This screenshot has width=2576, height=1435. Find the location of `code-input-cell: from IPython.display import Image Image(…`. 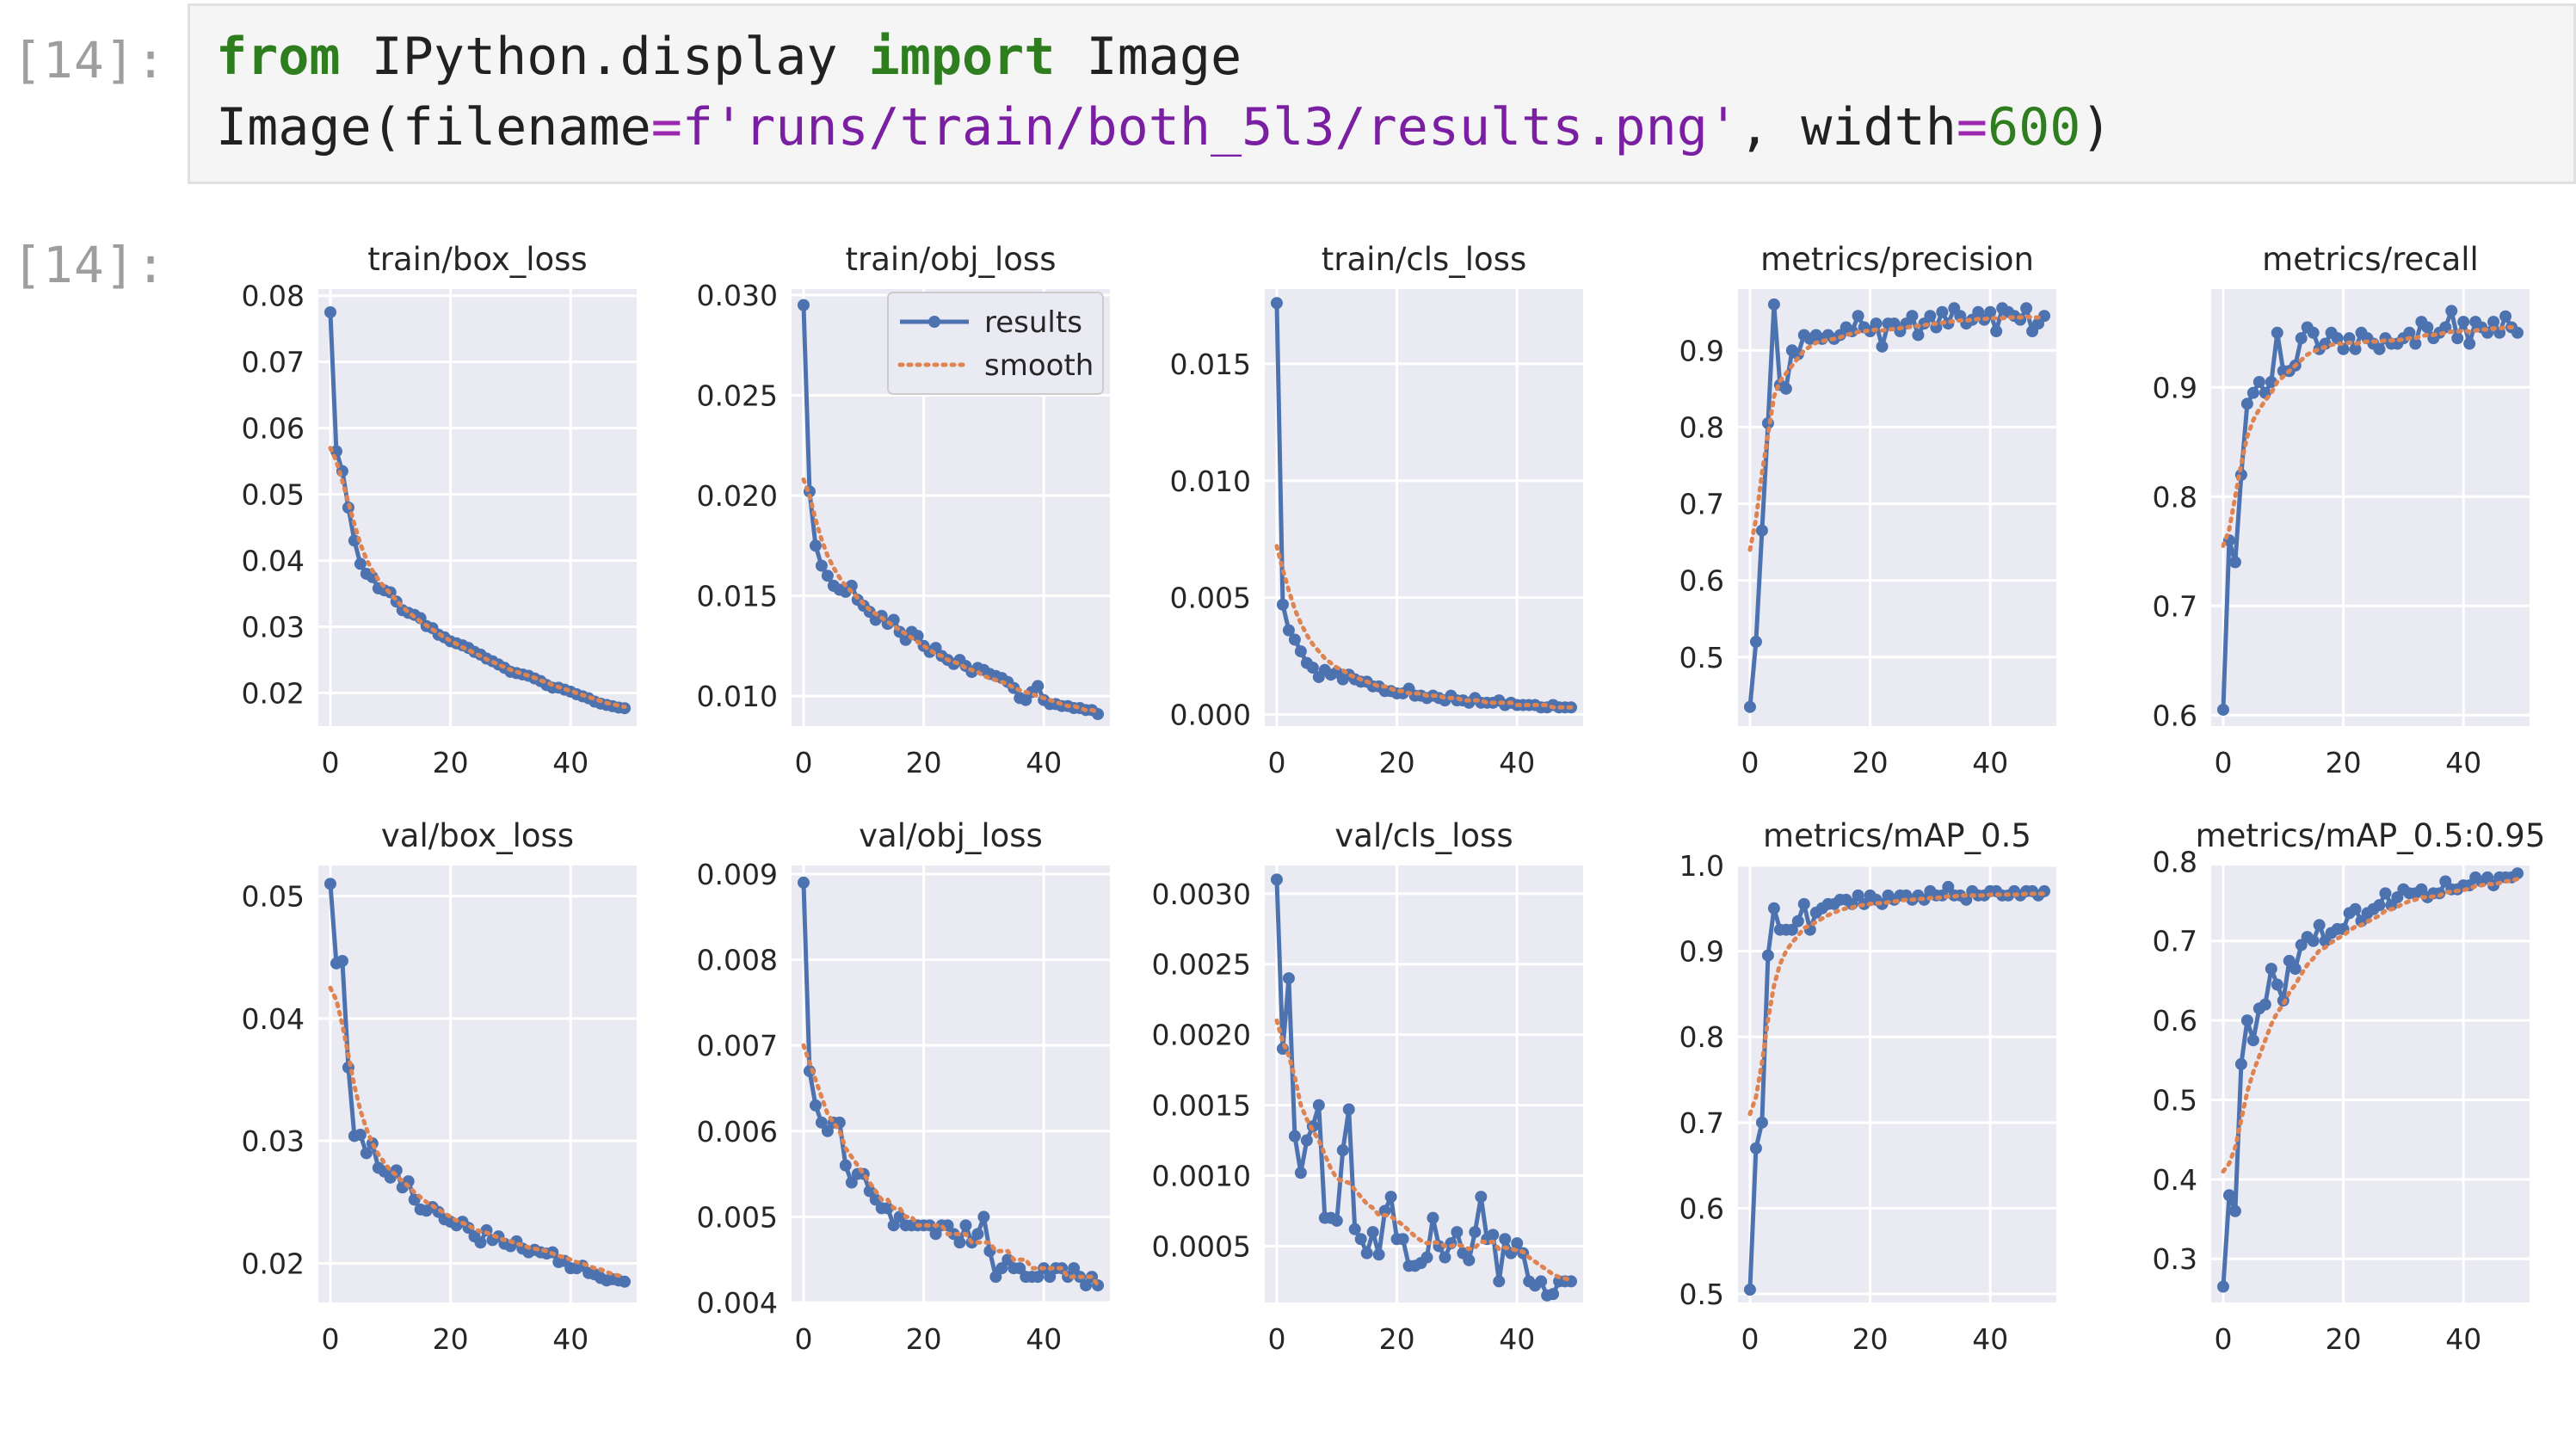

code-input-cell: from IPython.display import Image Image(… is located at coordinates (1382, 93).